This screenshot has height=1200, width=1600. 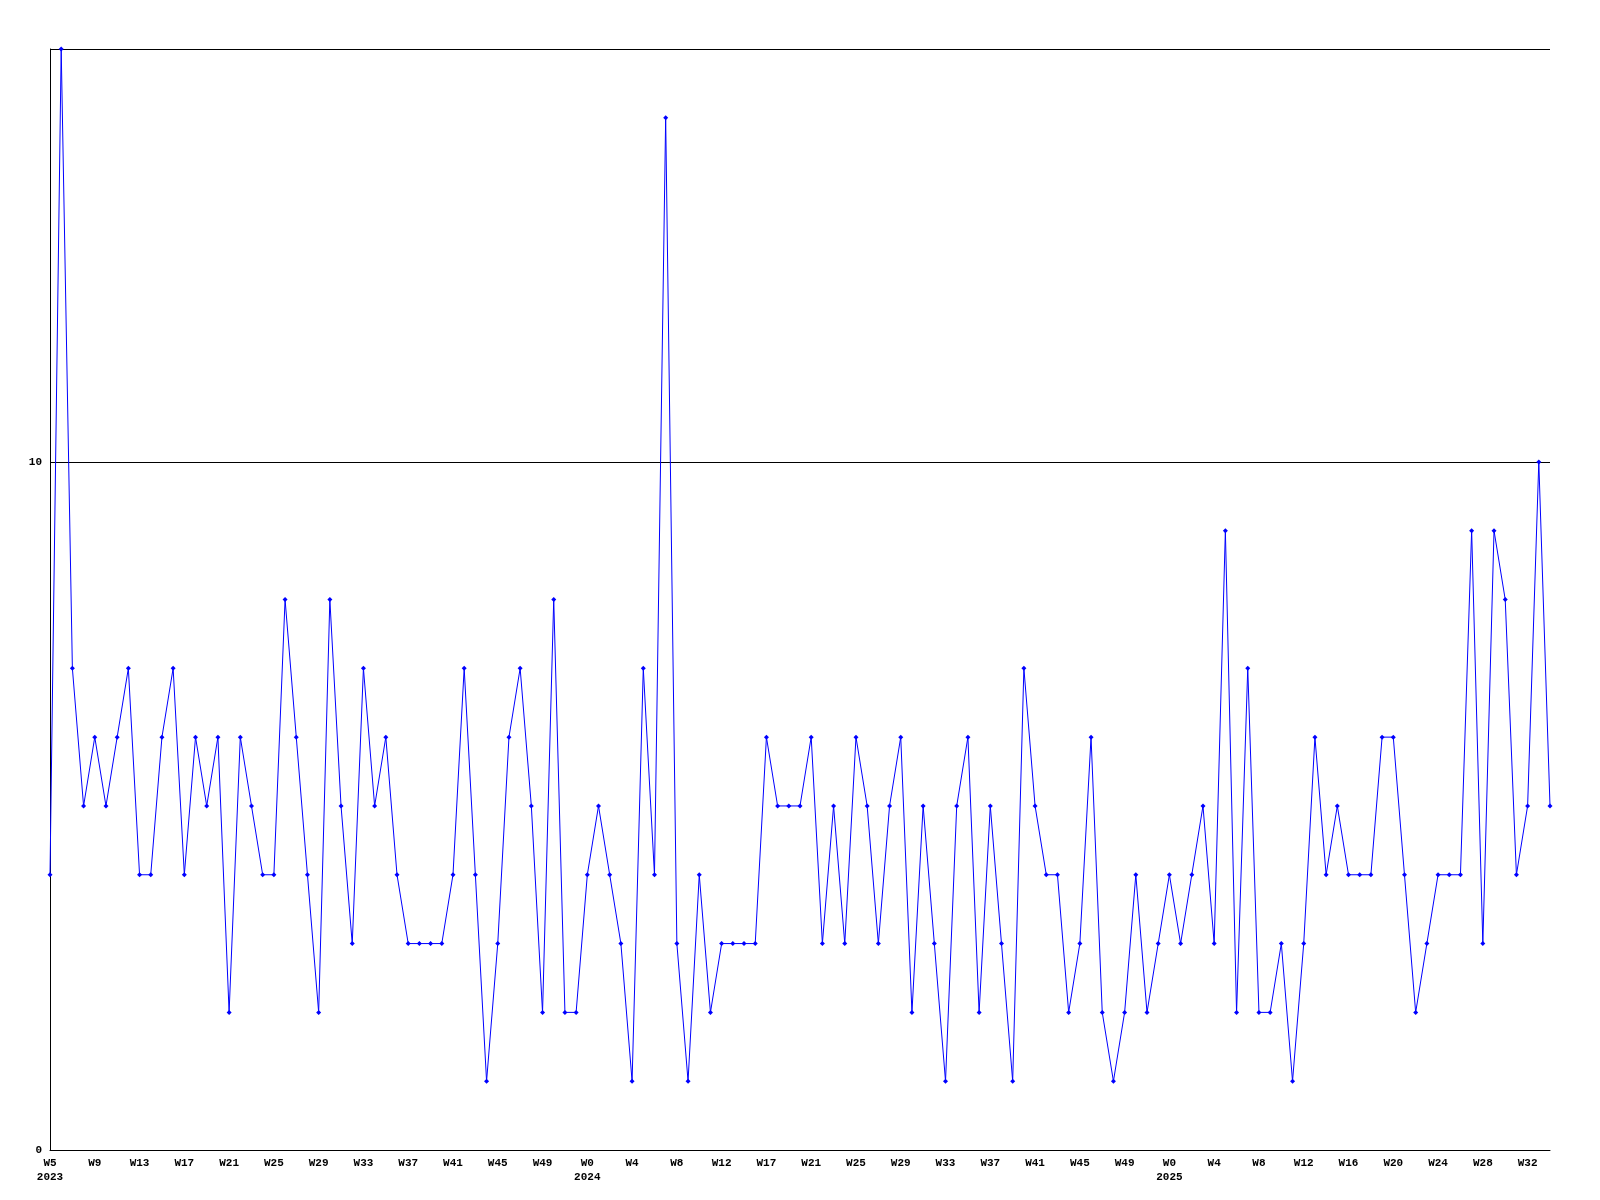 I want to click on x-tick-label: W16, so click(x=1348, y=1163).